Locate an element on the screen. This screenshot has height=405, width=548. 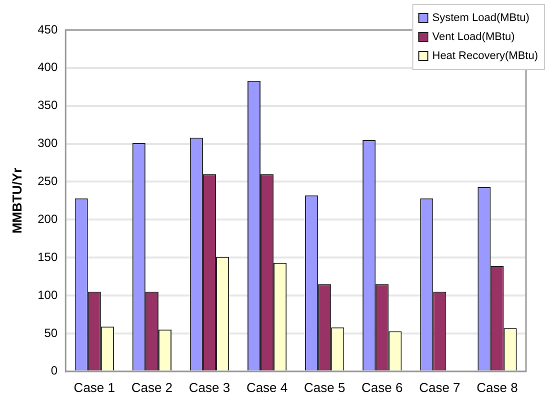
x-tick-label: Case 3 is located at coordinates (209, 387).